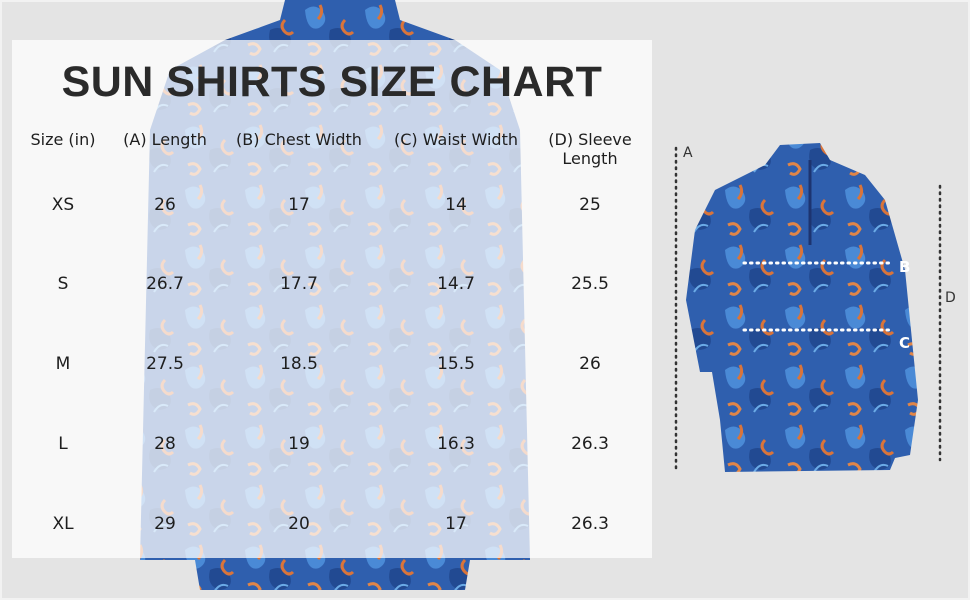 The image size is (970, 600). I want to click on label-d: D, so click(950, 298).